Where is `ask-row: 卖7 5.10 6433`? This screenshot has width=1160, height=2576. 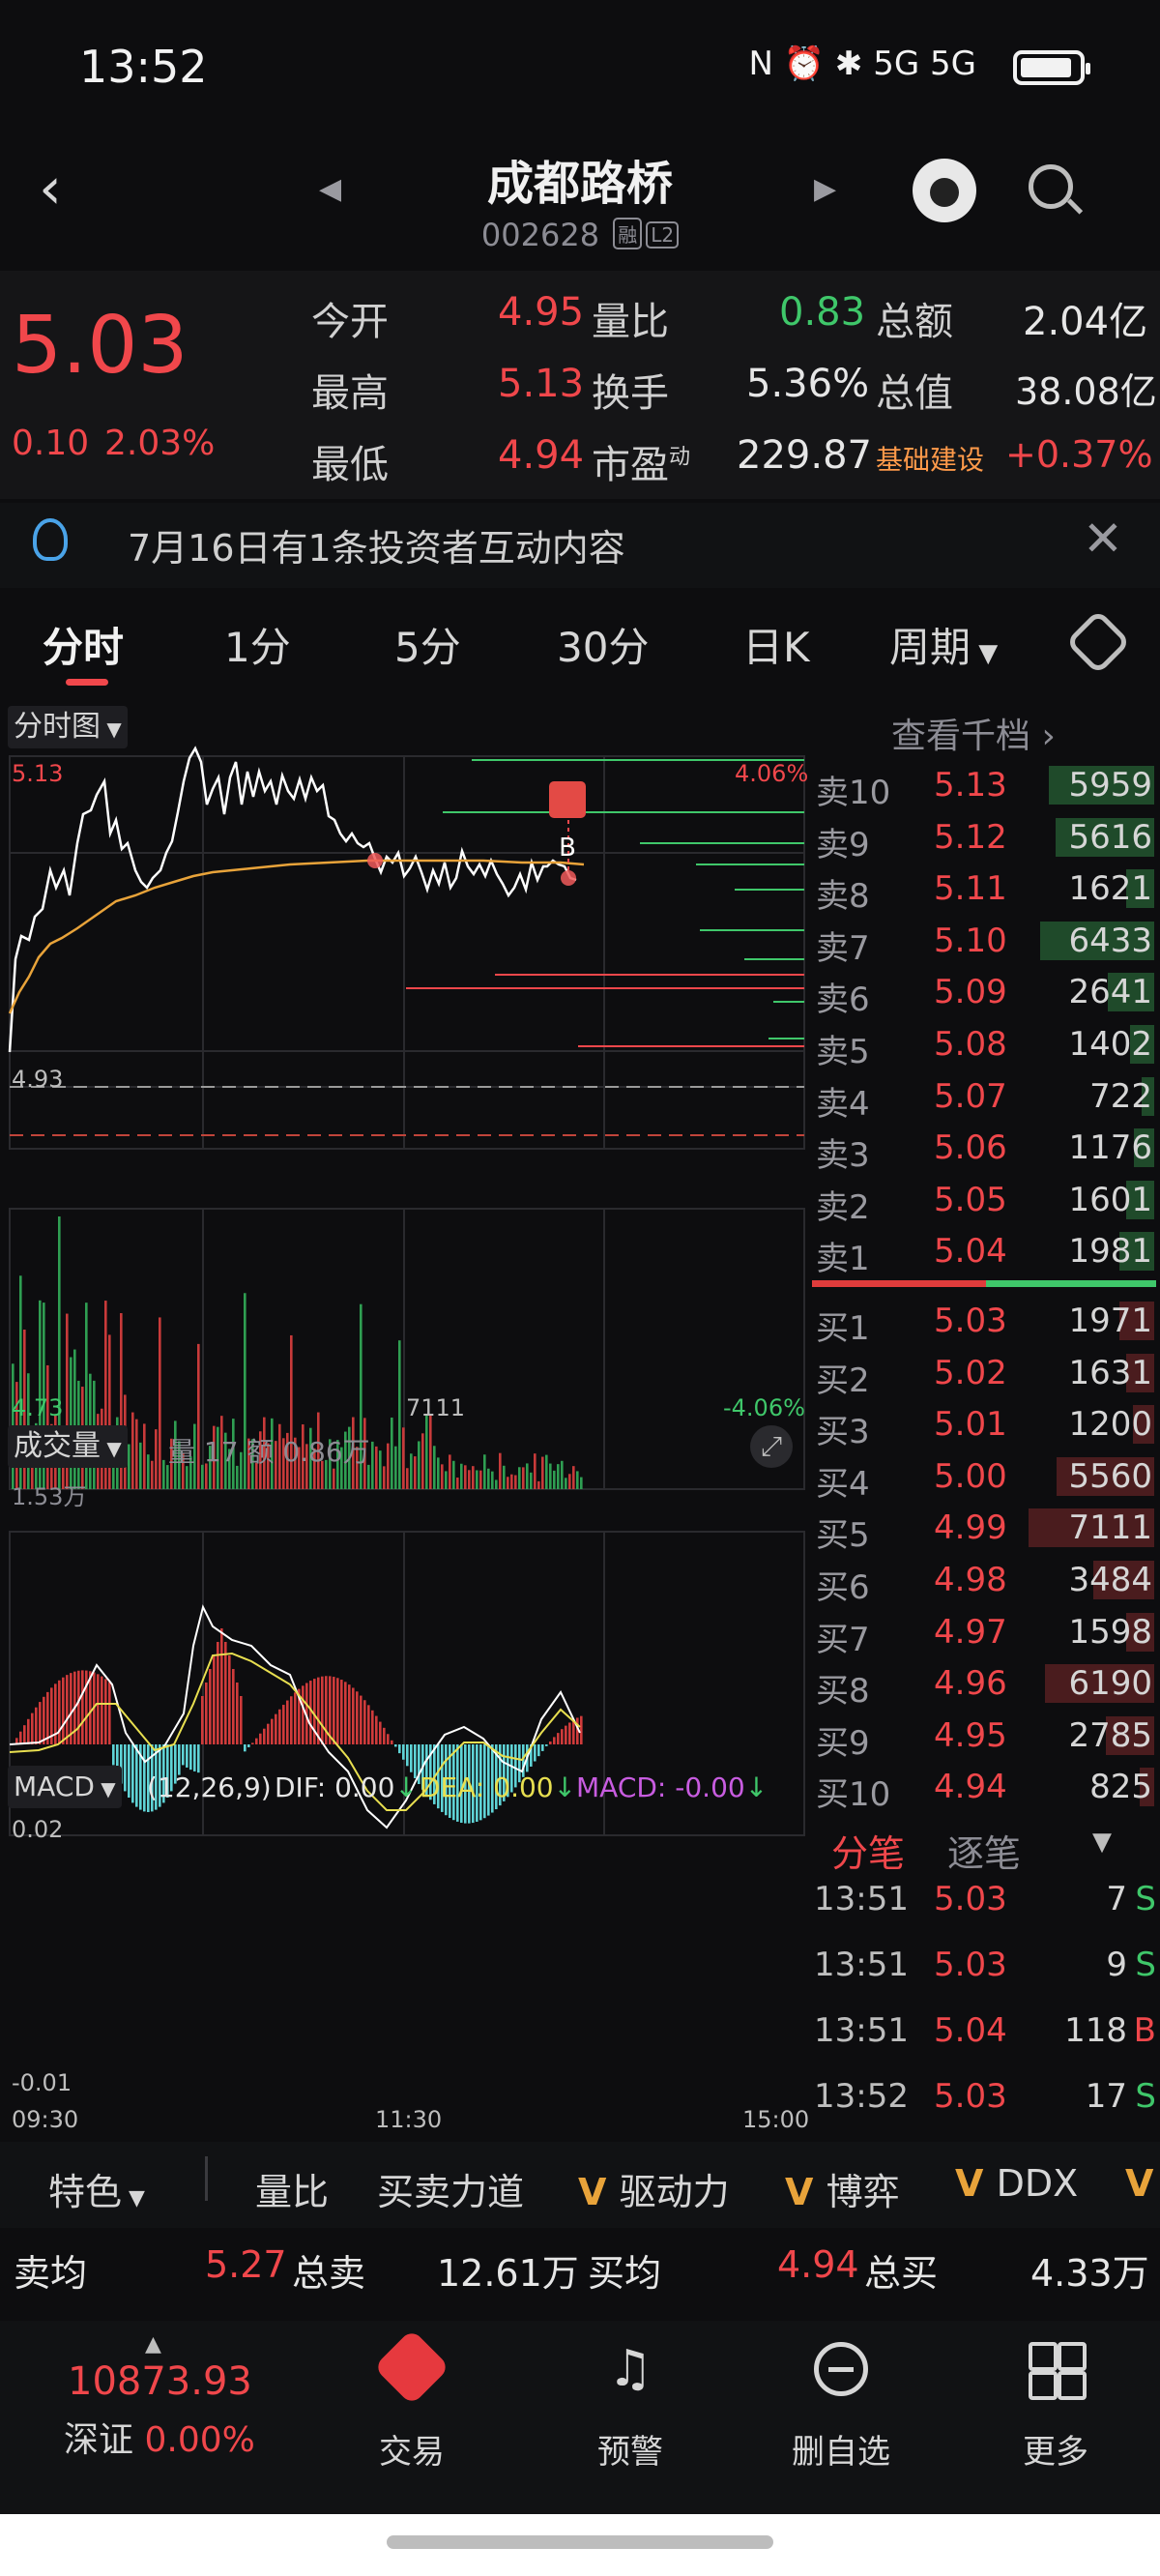
ask-row: 卖7 5.10 6433 is located at coordinates (985, 942).